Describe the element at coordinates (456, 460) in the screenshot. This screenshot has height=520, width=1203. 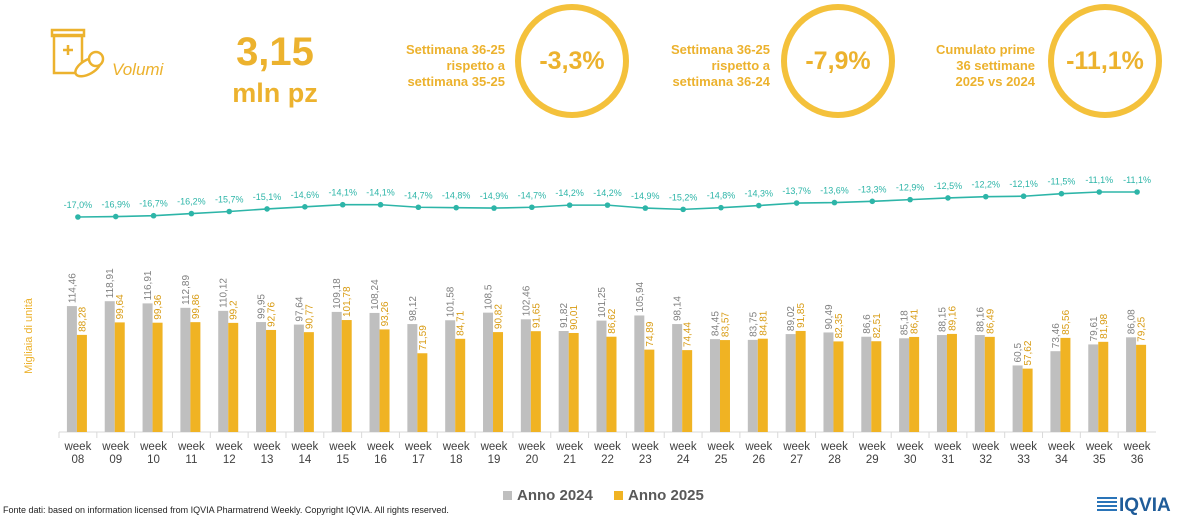
I see `x-tick-label: 18` at that location.